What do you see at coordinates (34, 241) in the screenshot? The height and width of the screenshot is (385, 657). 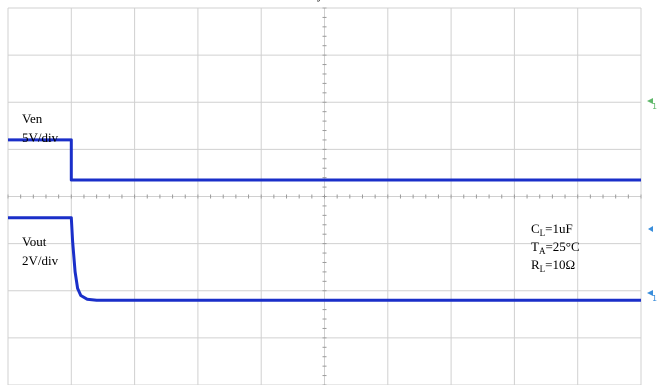 I see `vout-label: Vout` at bounding box center [34, 241].